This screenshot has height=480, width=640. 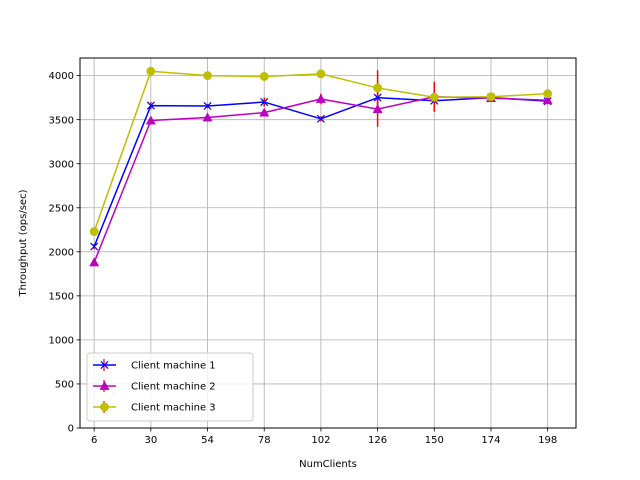 What do you see at coordinates (61, 296) in the screenshot?
I see `y-tick-label: 1500` at bounding box center [61, 296].